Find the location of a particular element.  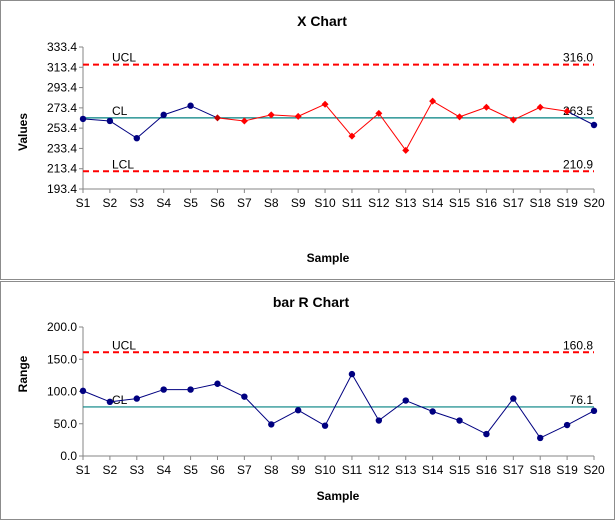

r-x-tick-label: S12 is located at coordinates (379, 470).